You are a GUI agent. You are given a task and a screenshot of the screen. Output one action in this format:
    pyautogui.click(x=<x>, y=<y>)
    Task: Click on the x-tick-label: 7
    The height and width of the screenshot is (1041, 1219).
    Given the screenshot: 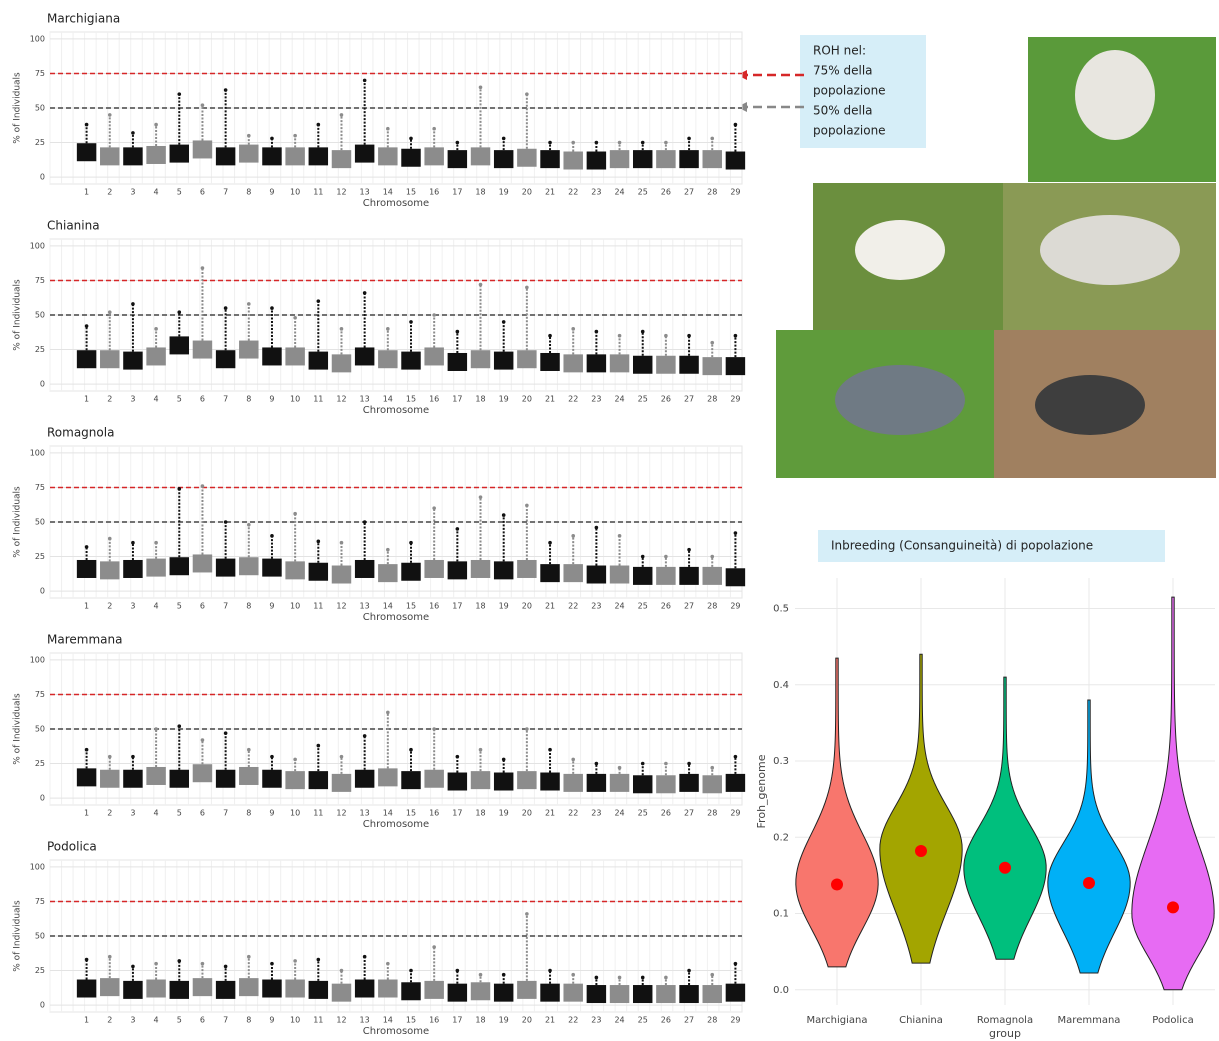 What is the action you would take?
    pyautogui.click(x=225, y=813)
    